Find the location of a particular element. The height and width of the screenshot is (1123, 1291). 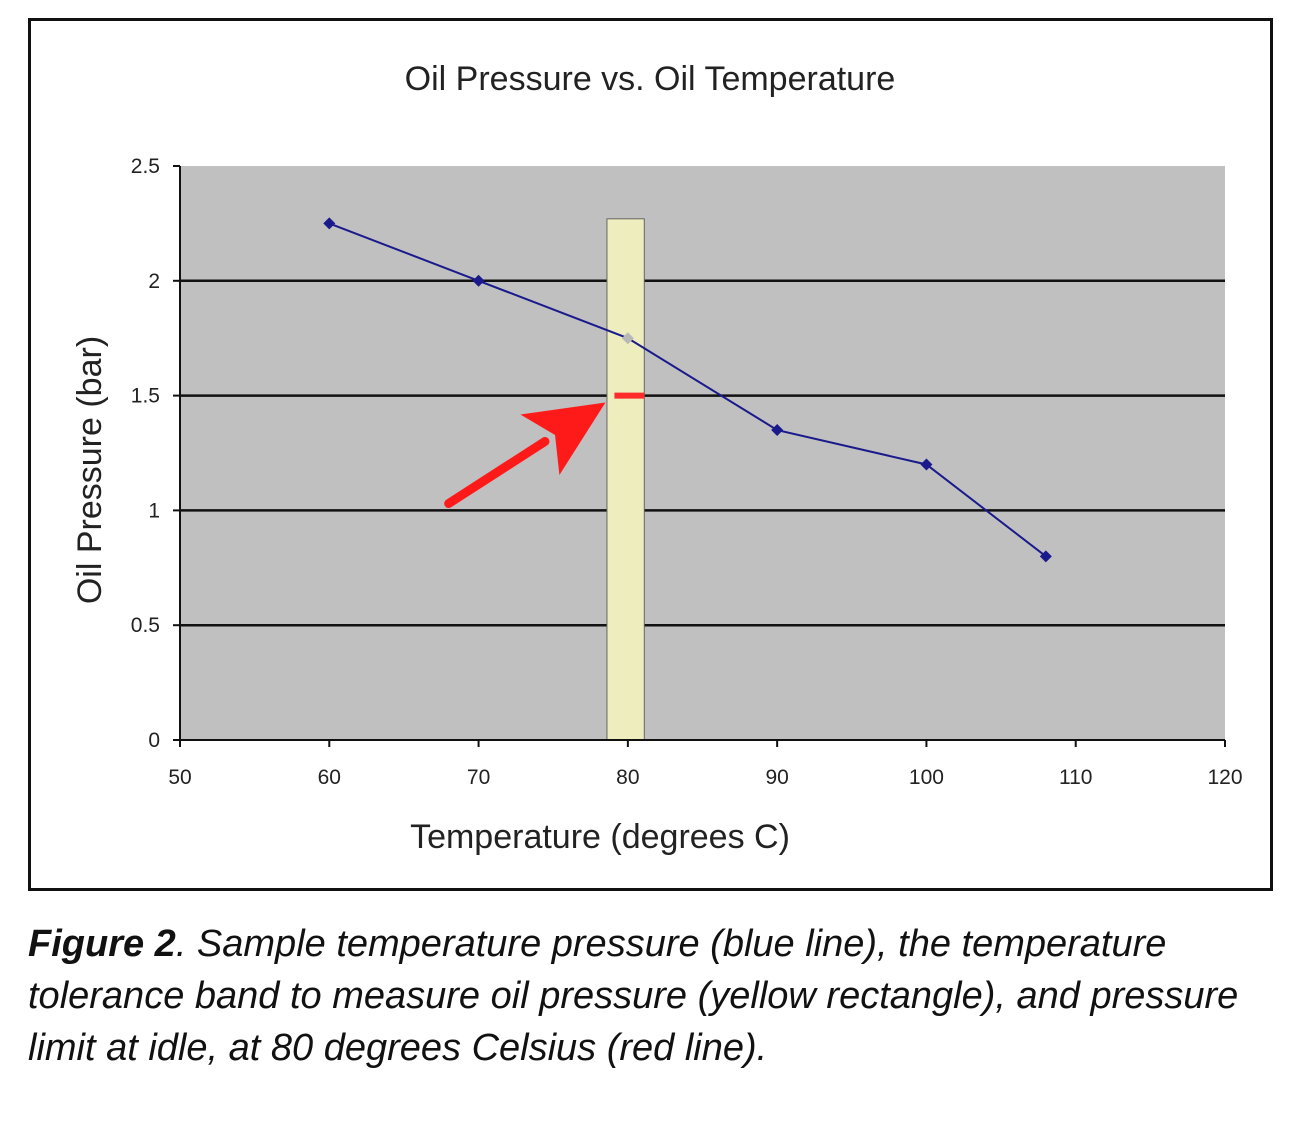

tolerance-band-layer is located at coordinates (625, 479).